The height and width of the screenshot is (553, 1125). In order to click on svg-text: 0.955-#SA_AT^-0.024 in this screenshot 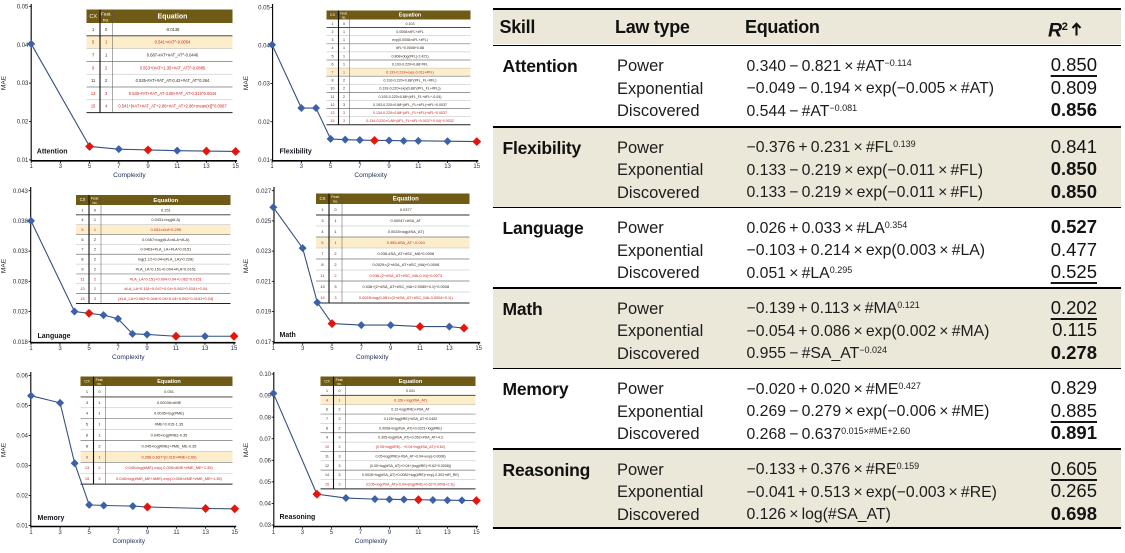, I will do `click(406, 242)`.